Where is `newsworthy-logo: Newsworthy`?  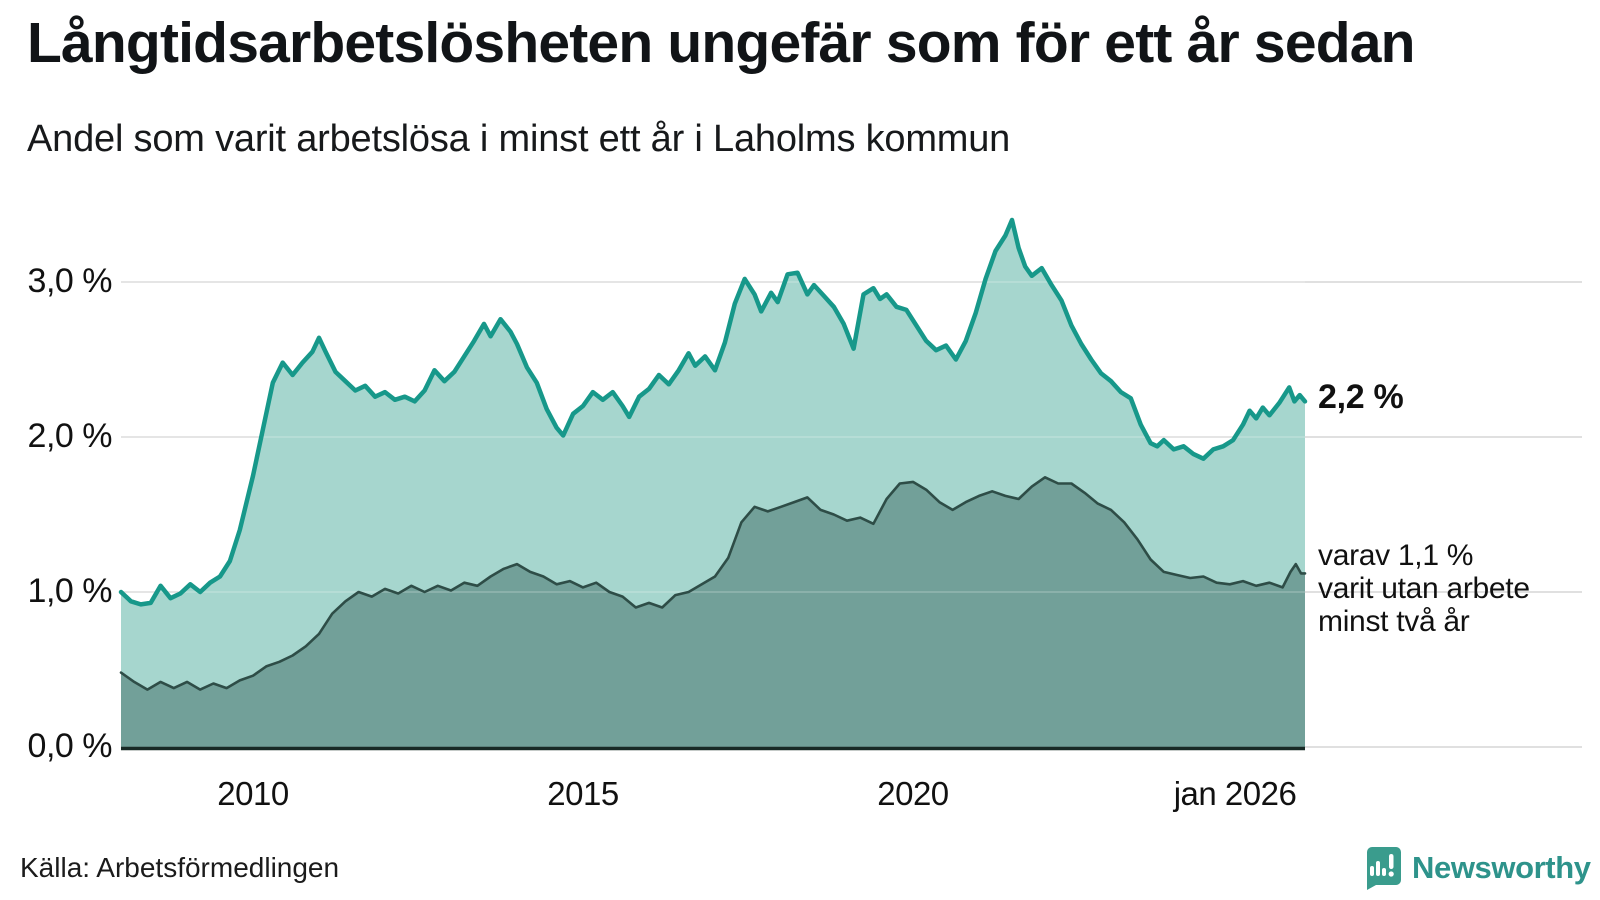 newsworthy-logo: Newsworthy is located at coordinates (1476, 868).